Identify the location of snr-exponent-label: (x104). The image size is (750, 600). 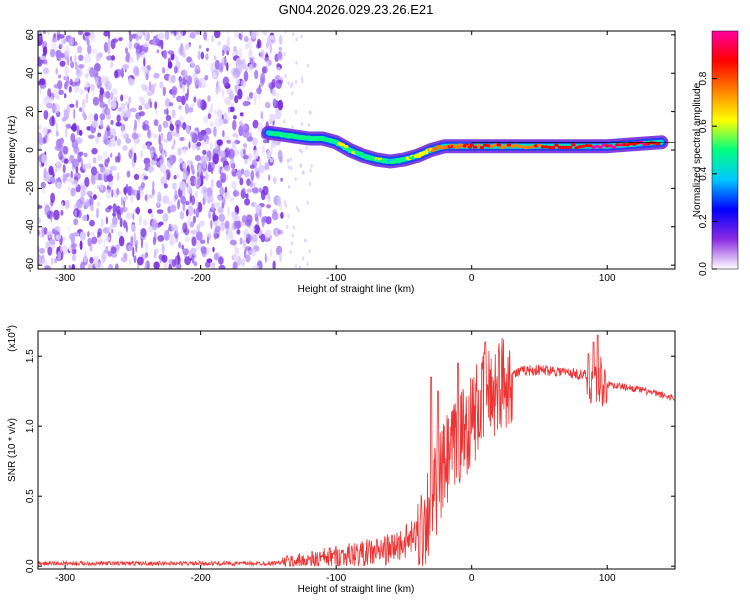
(12, 338).